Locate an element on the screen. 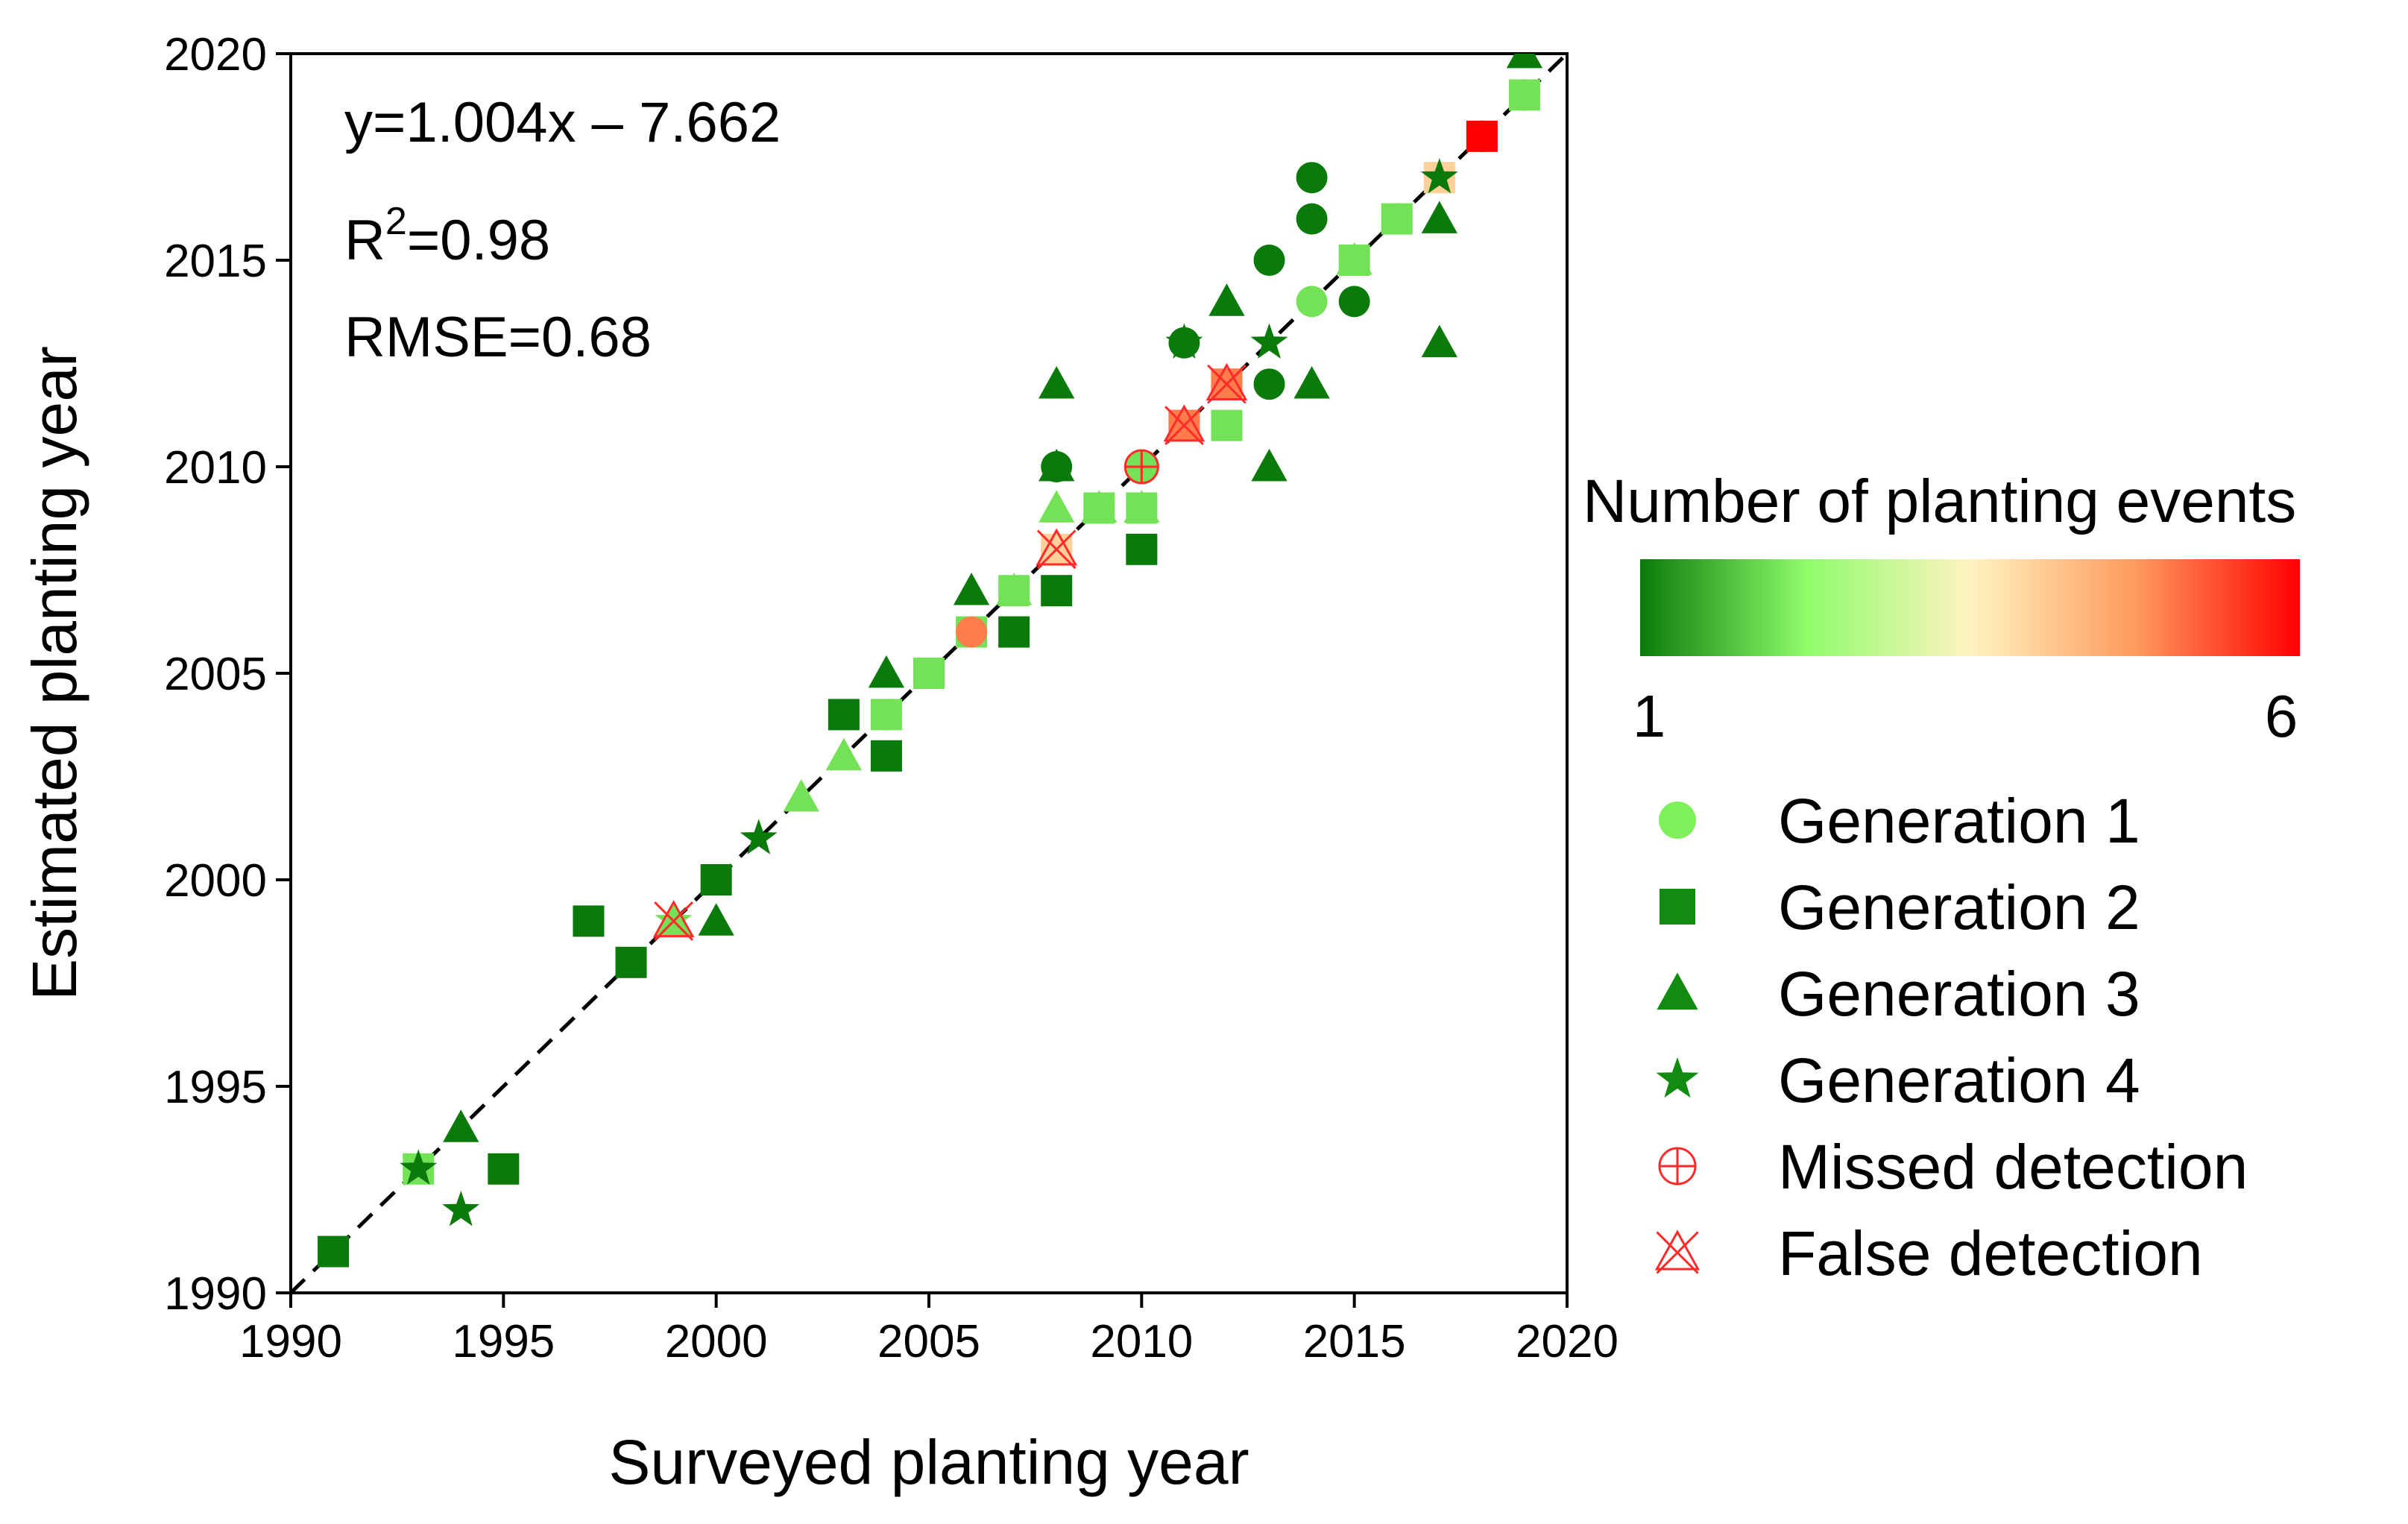  legend-label: Generation 1 is located at coordinates (1959, 821).